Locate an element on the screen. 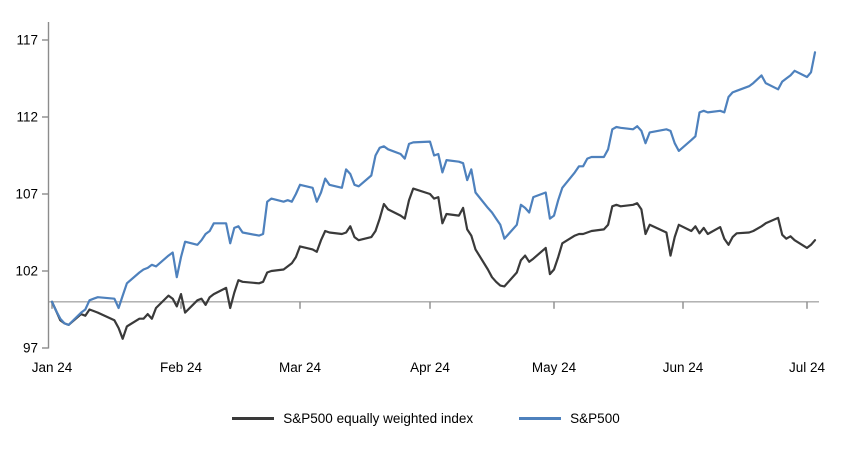 This screenshot has width=852, height=453. legend-item-sp500: S&P500 is located at coordinates (569, 418).